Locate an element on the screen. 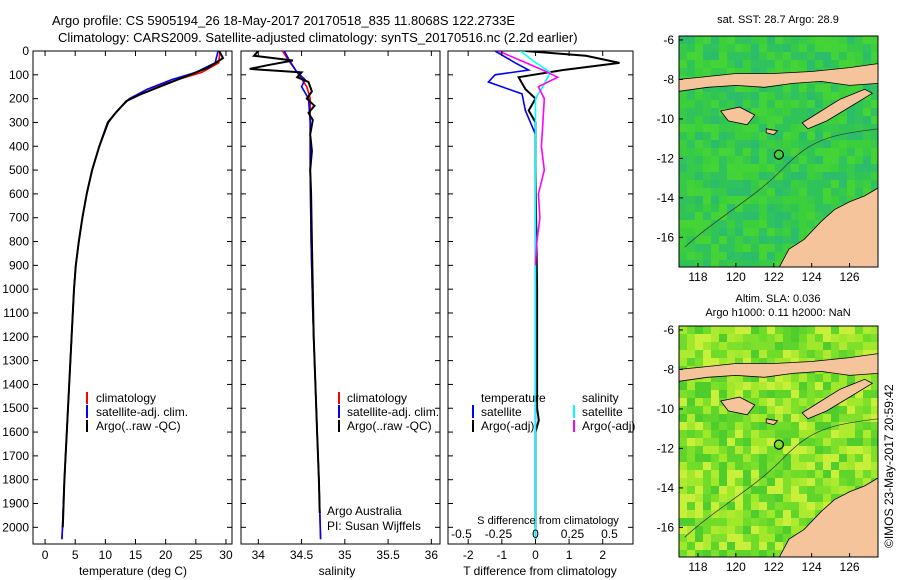 This screenshot has height=580, width=900. difference-xtick-top-label: 0.25 is located at coordinates (573, 534).